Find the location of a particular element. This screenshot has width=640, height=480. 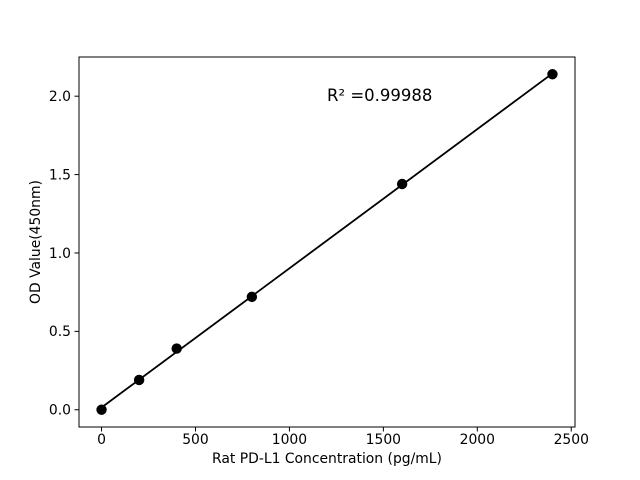

x-tick-label: 0 is located at coordinates (101, 440).